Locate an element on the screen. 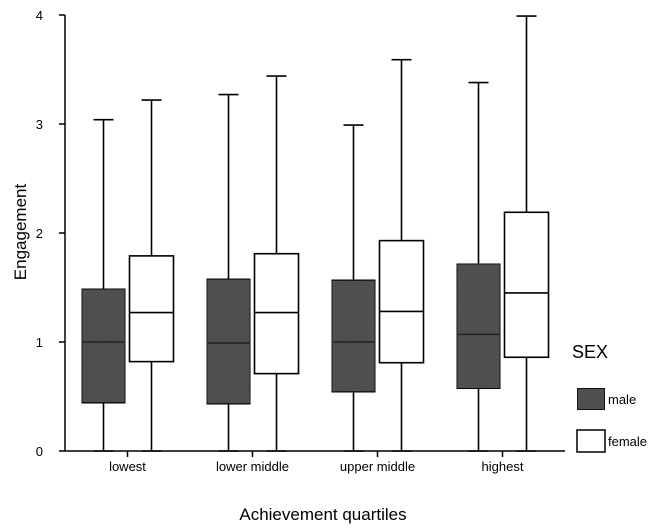  legend-label-female: female is located at coordinates (627, 441).